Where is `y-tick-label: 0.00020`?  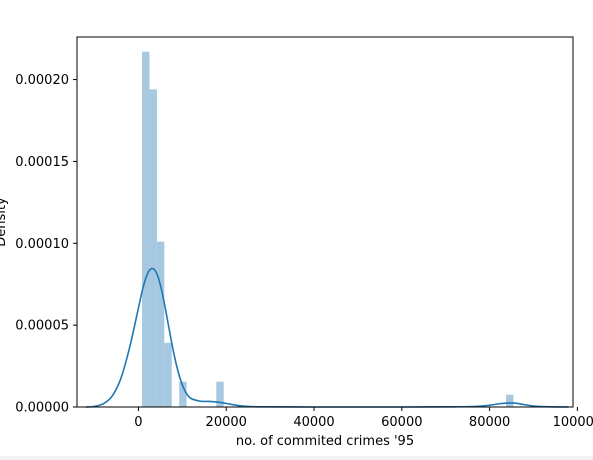 y-tick-label: 0.00020 is located at coordinates (42, 80).